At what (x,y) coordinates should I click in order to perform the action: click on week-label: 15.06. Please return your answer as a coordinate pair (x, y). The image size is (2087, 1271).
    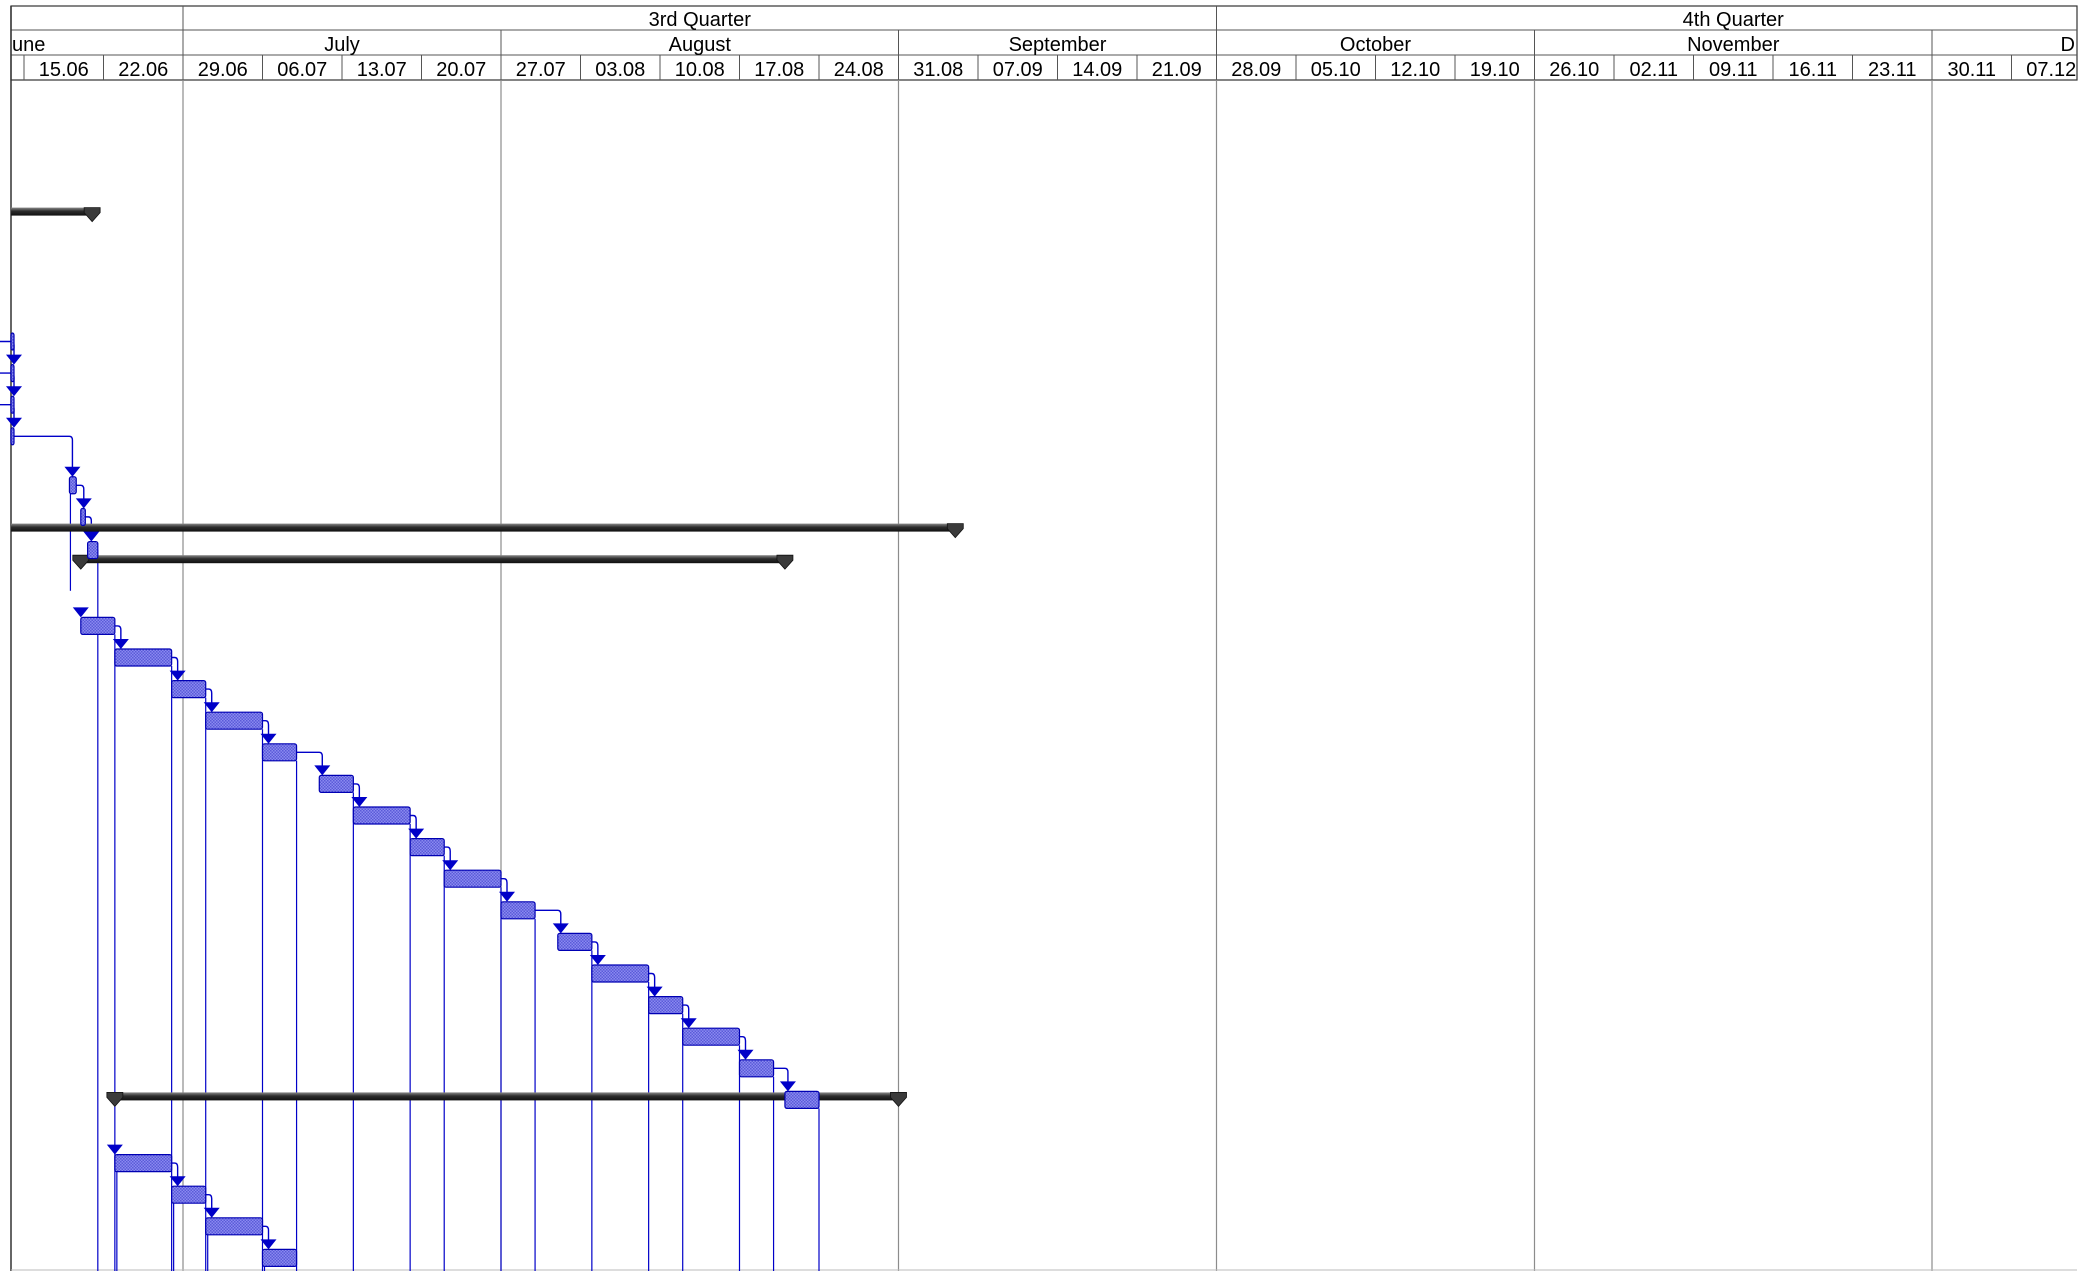
    Looking at the image, I should click on (64, 70).